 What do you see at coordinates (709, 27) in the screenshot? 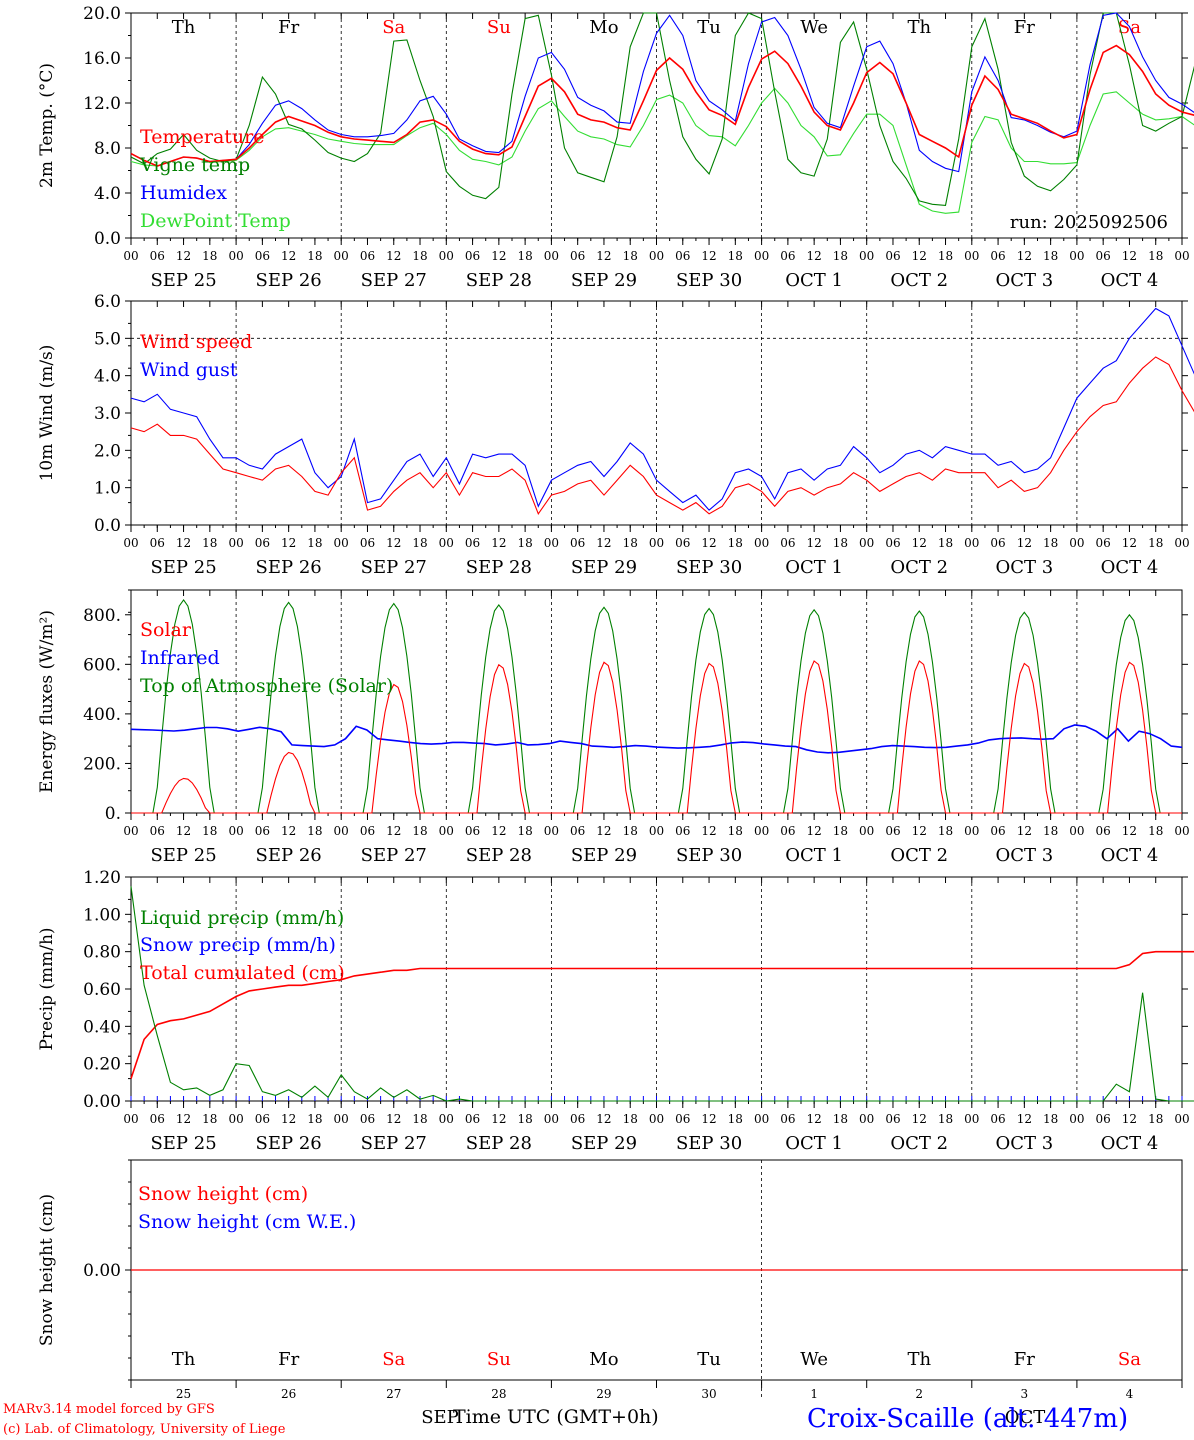
I see `weekday-label: Tu` at bounding box center [709, 27].